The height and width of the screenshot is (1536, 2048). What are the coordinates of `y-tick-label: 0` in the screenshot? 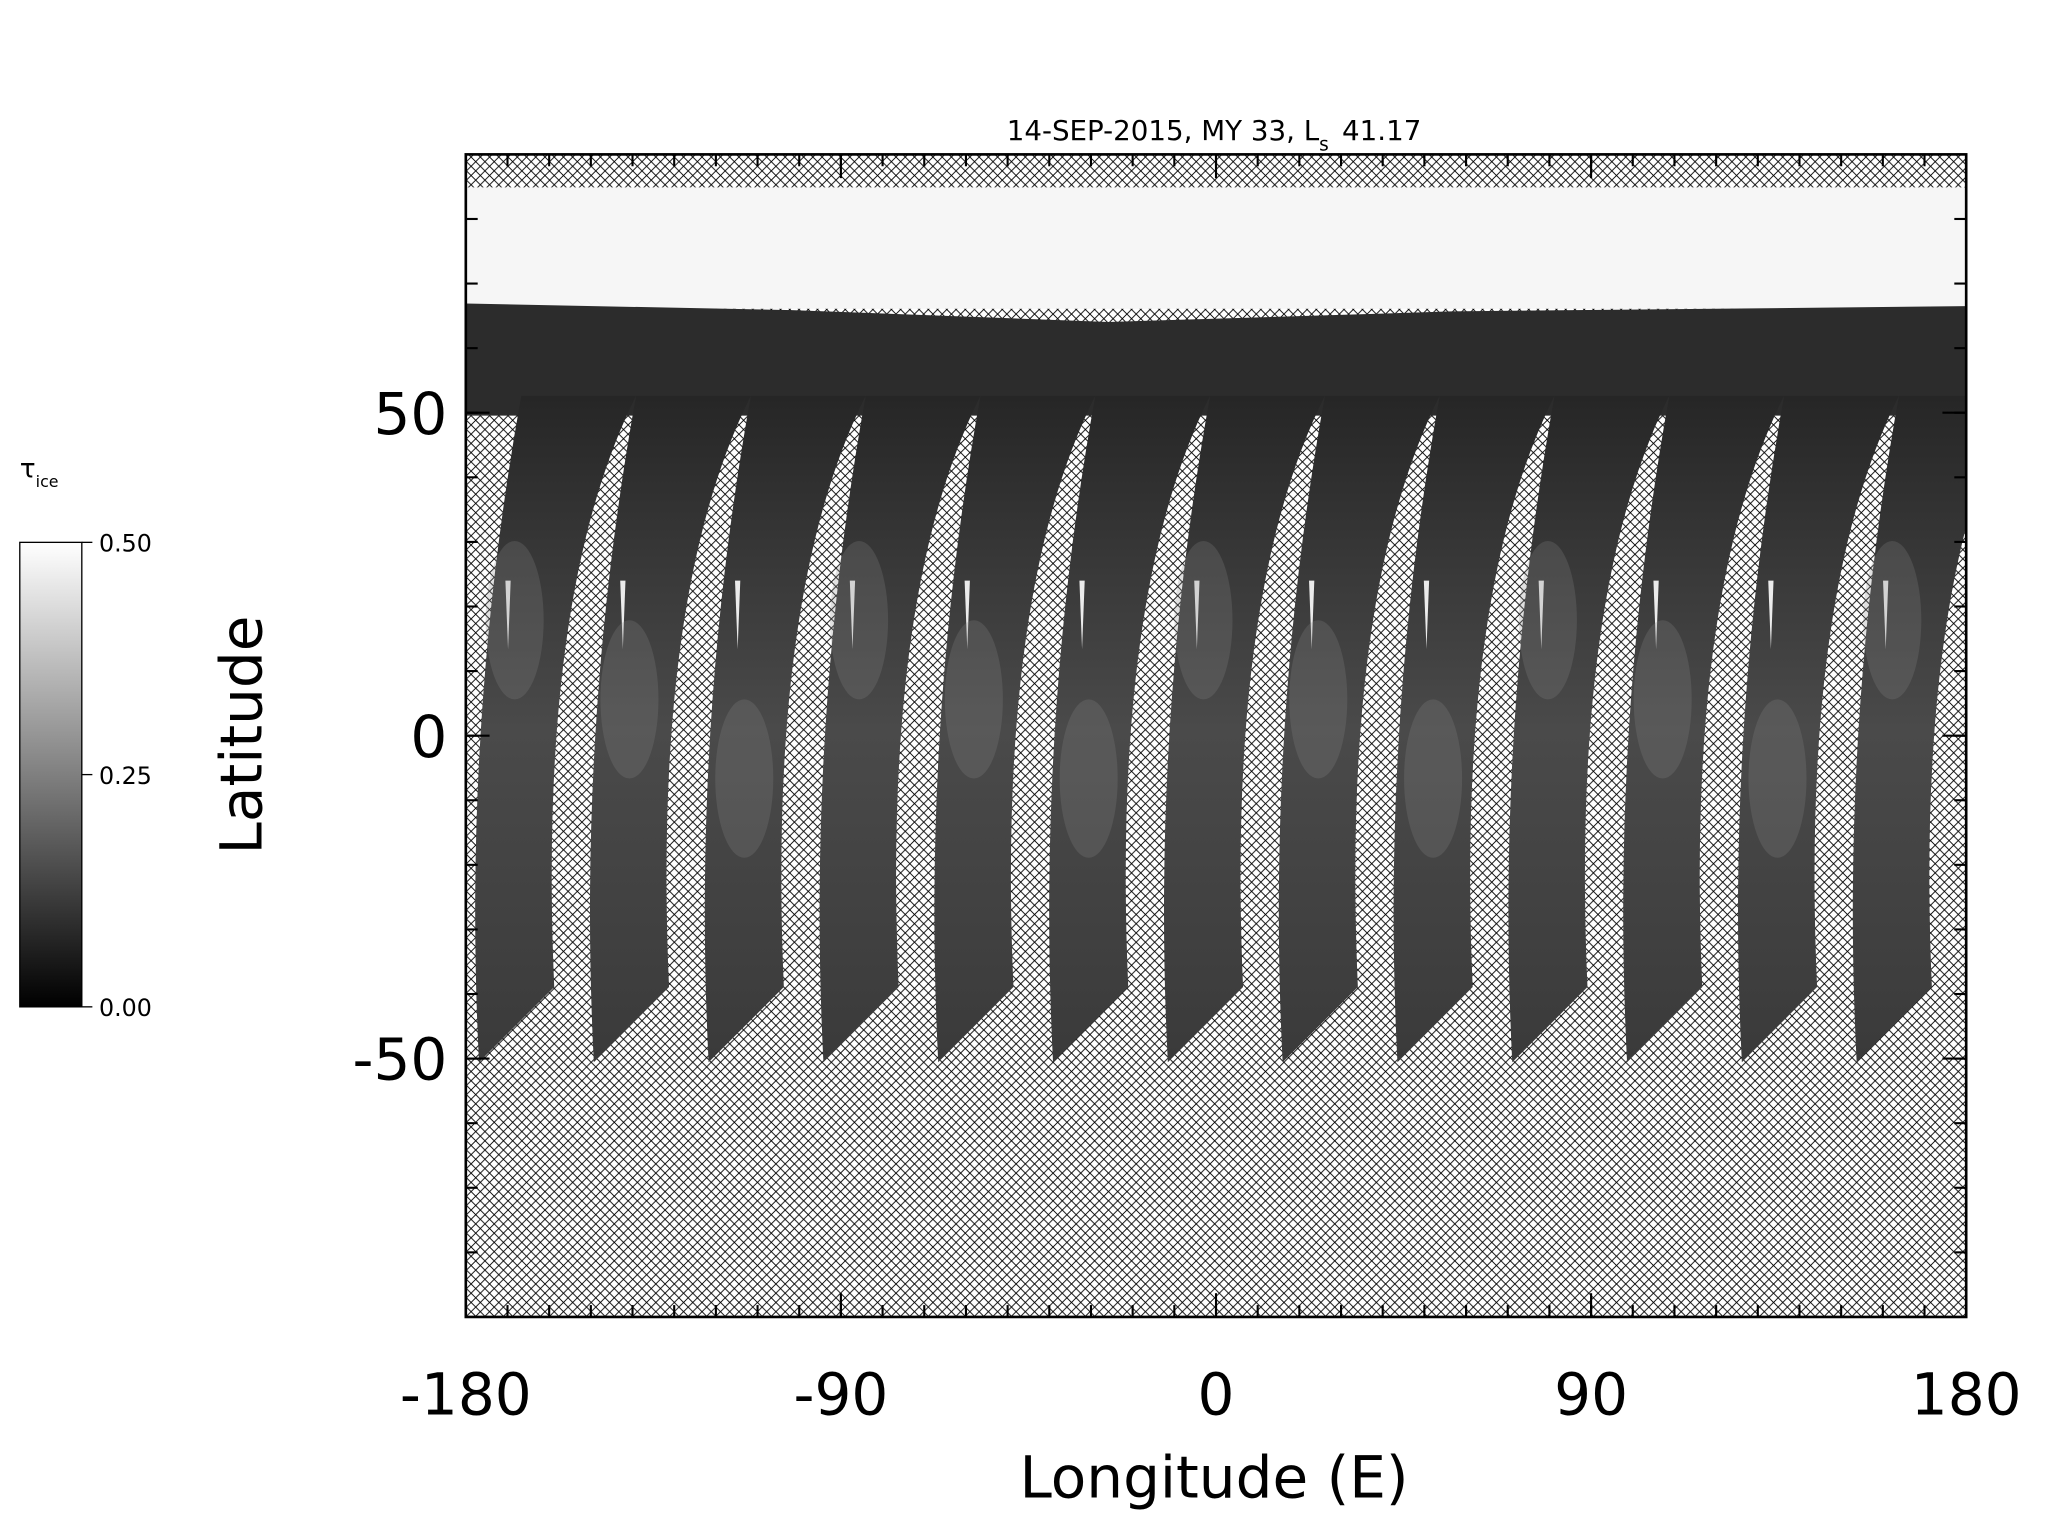 It's located at (428, 737).